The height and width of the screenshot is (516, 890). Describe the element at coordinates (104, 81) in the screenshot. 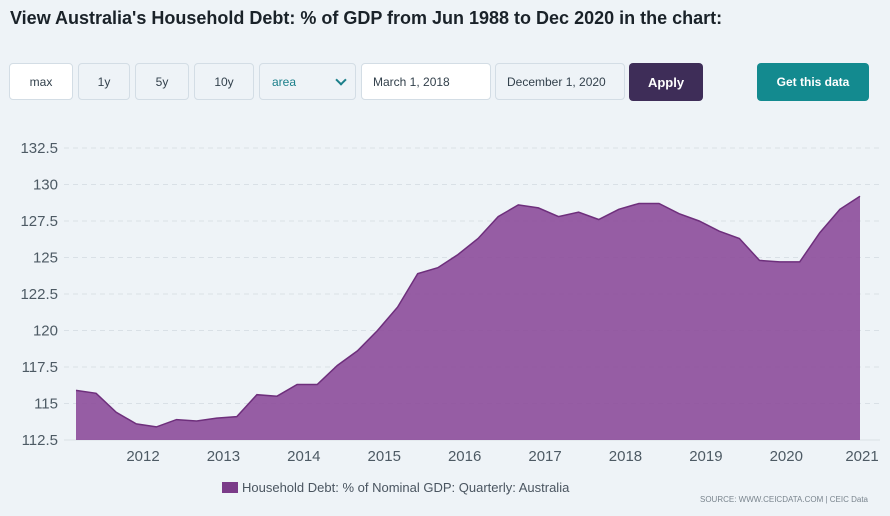

I see `range-1y-button: 1y` at that location.